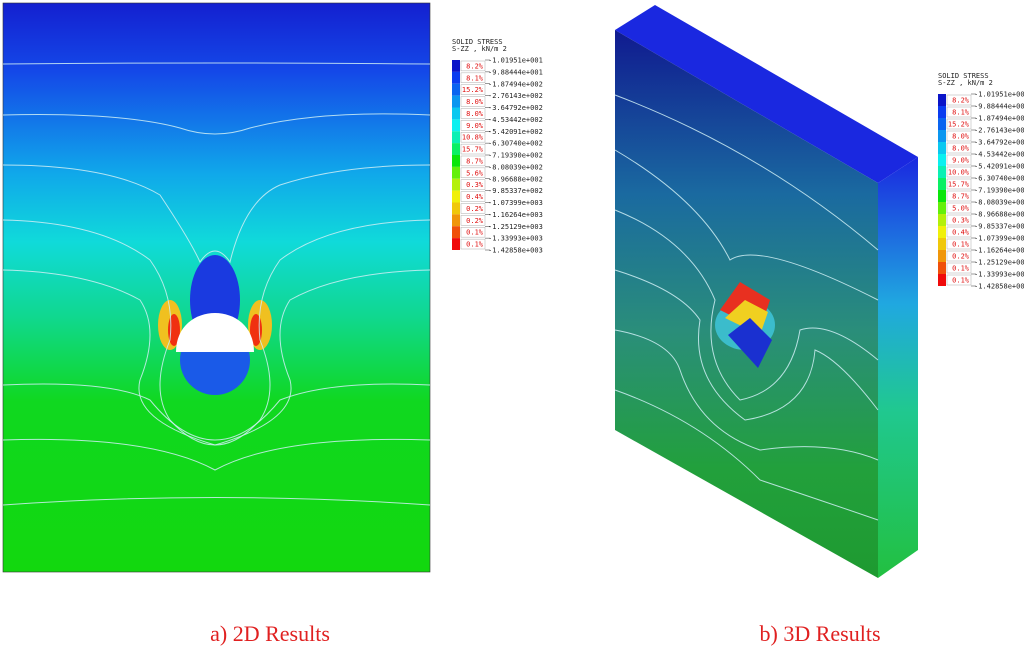 This screenshot has width=1024, height=649. Describe the element at coordinates (820, 633) in the screenshot. I see `caption: b) 3D Results` at that location.